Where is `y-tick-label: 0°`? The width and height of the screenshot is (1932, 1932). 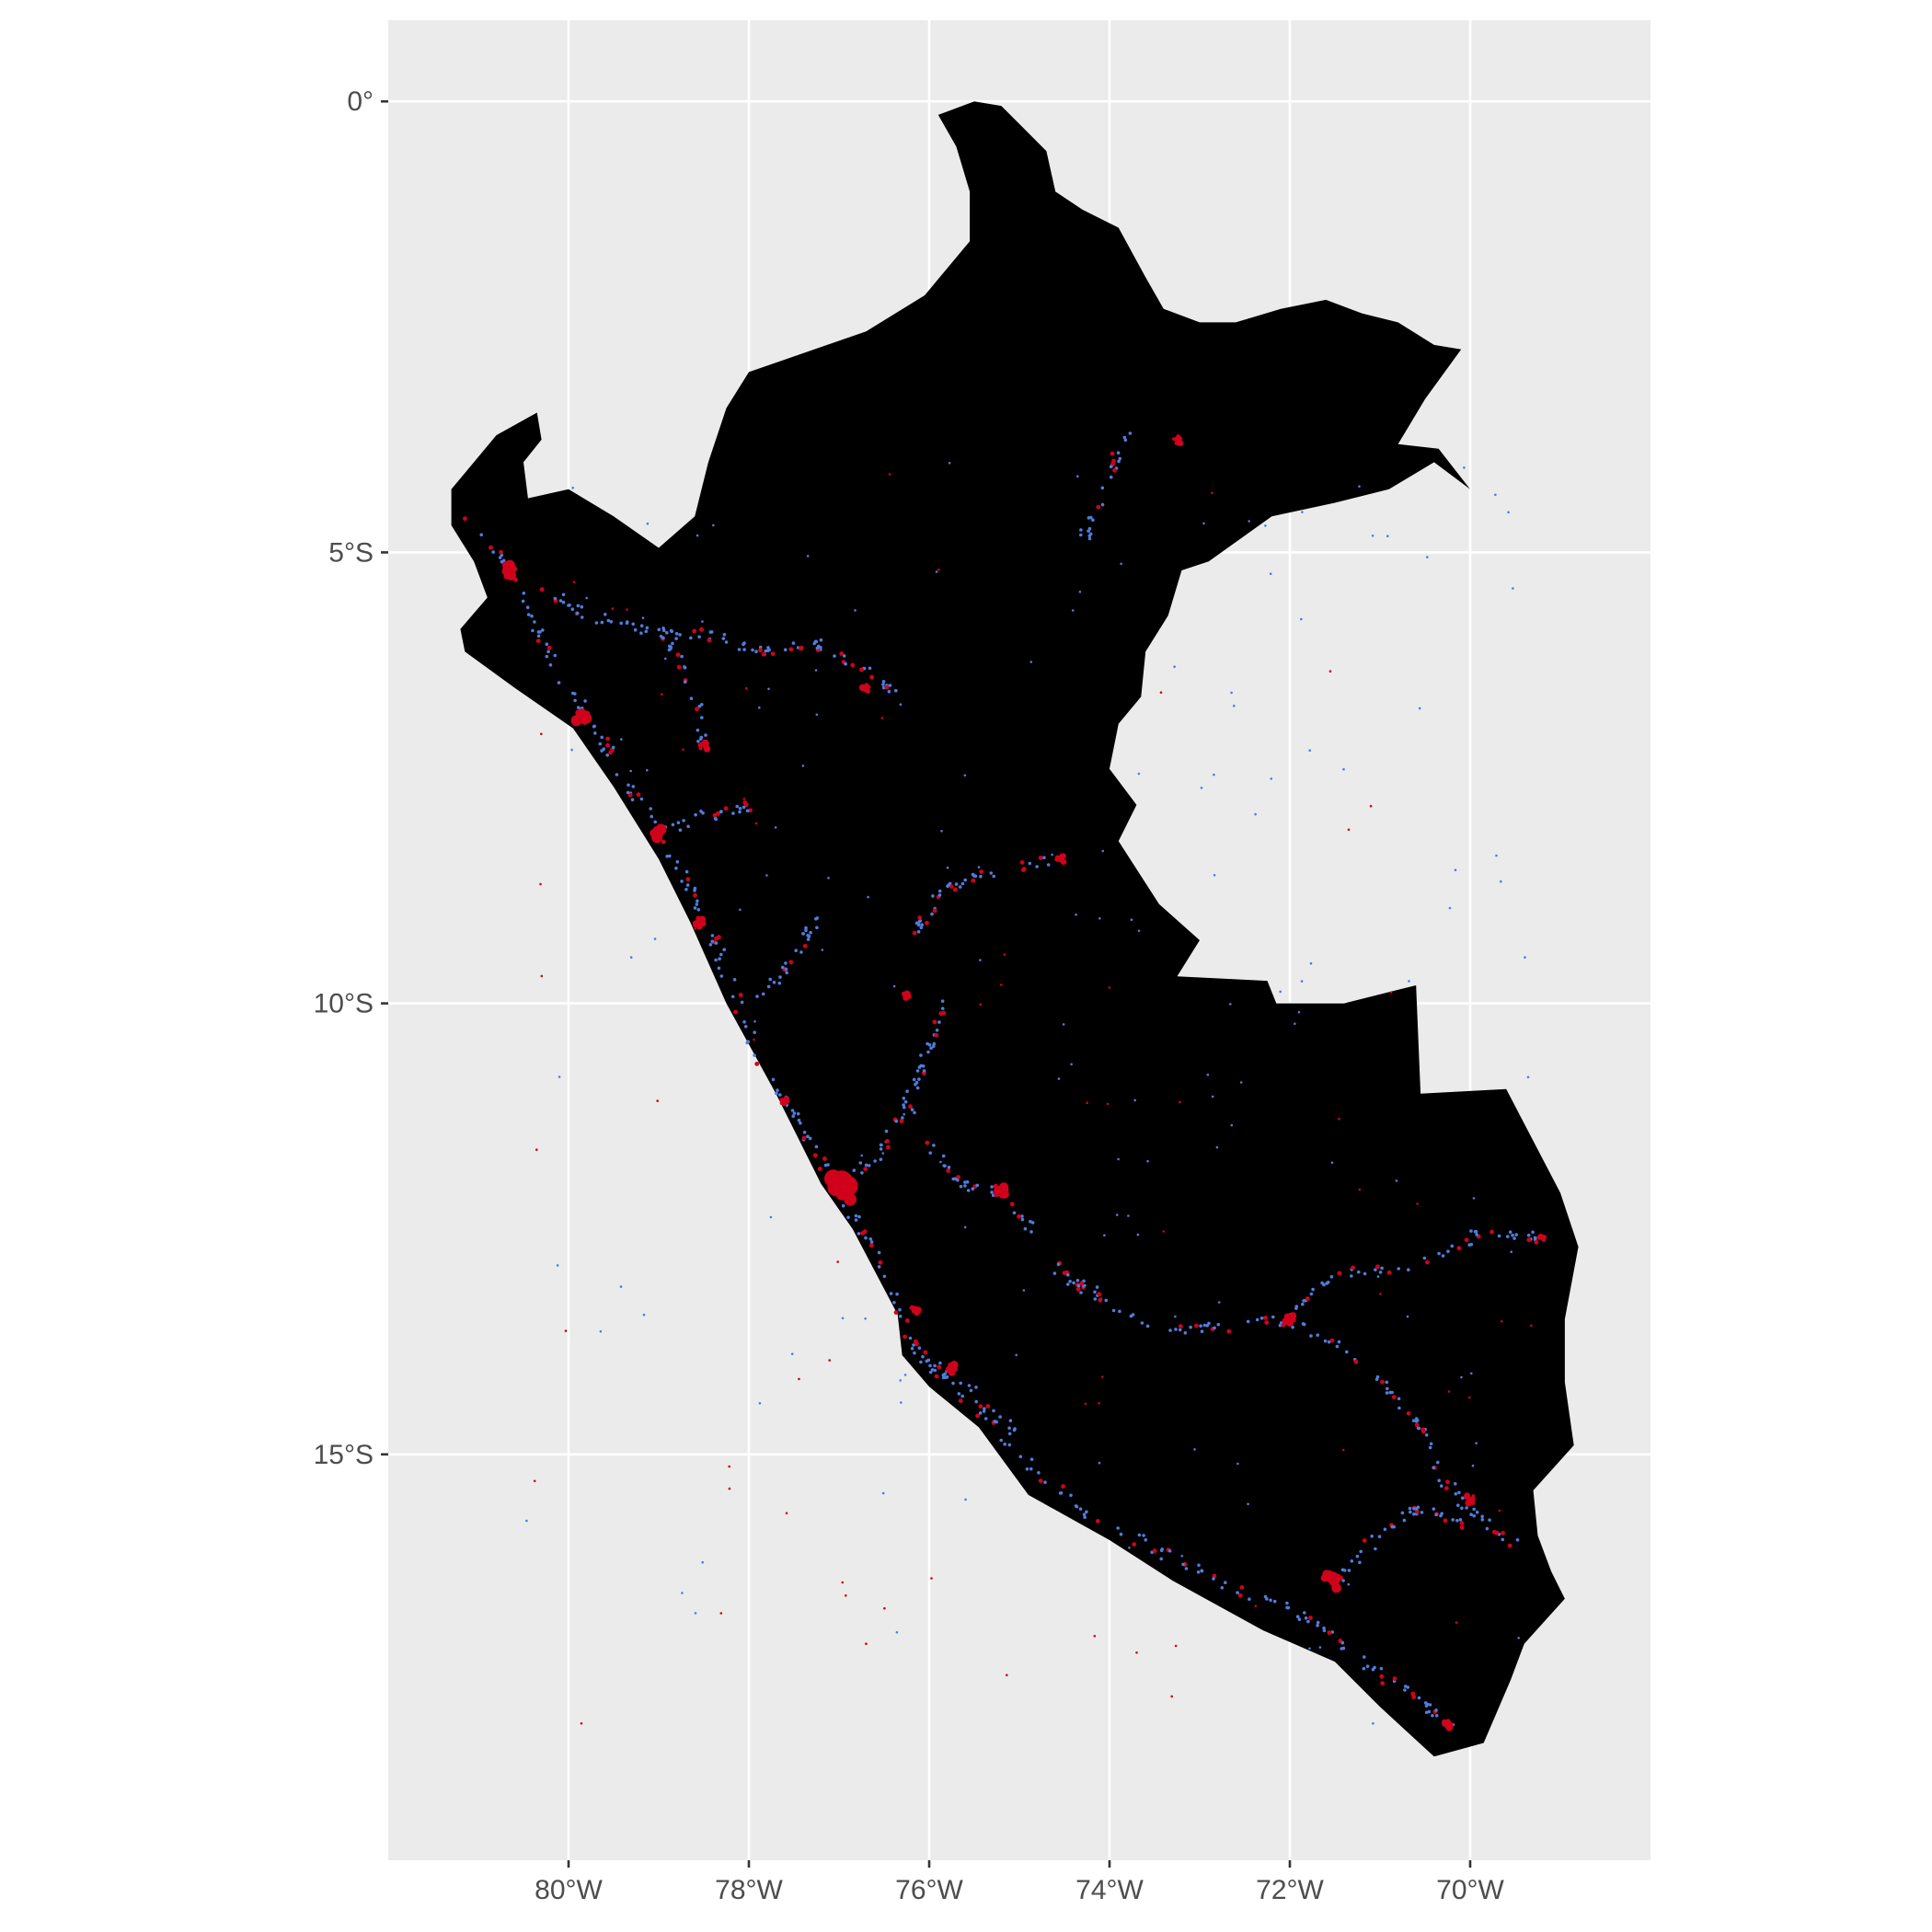 y-tick-label: 0° is located at coordinates (360, 101).